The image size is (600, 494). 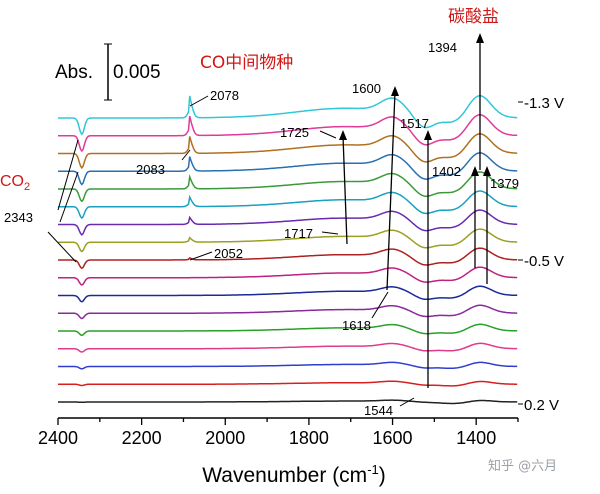 What do you see at coordinates (504, 183) in the screenshot?
I see `peak-label-1379: 1379` at bounding box center [504, 183].